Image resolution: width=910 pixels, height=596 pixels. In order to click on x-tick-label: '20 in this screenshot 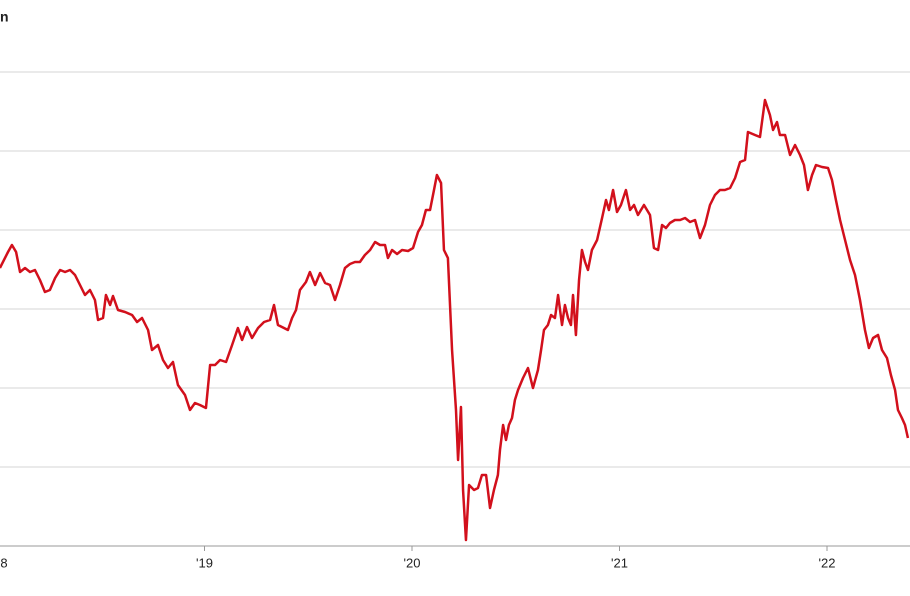, I will do `click(412, 562)`.